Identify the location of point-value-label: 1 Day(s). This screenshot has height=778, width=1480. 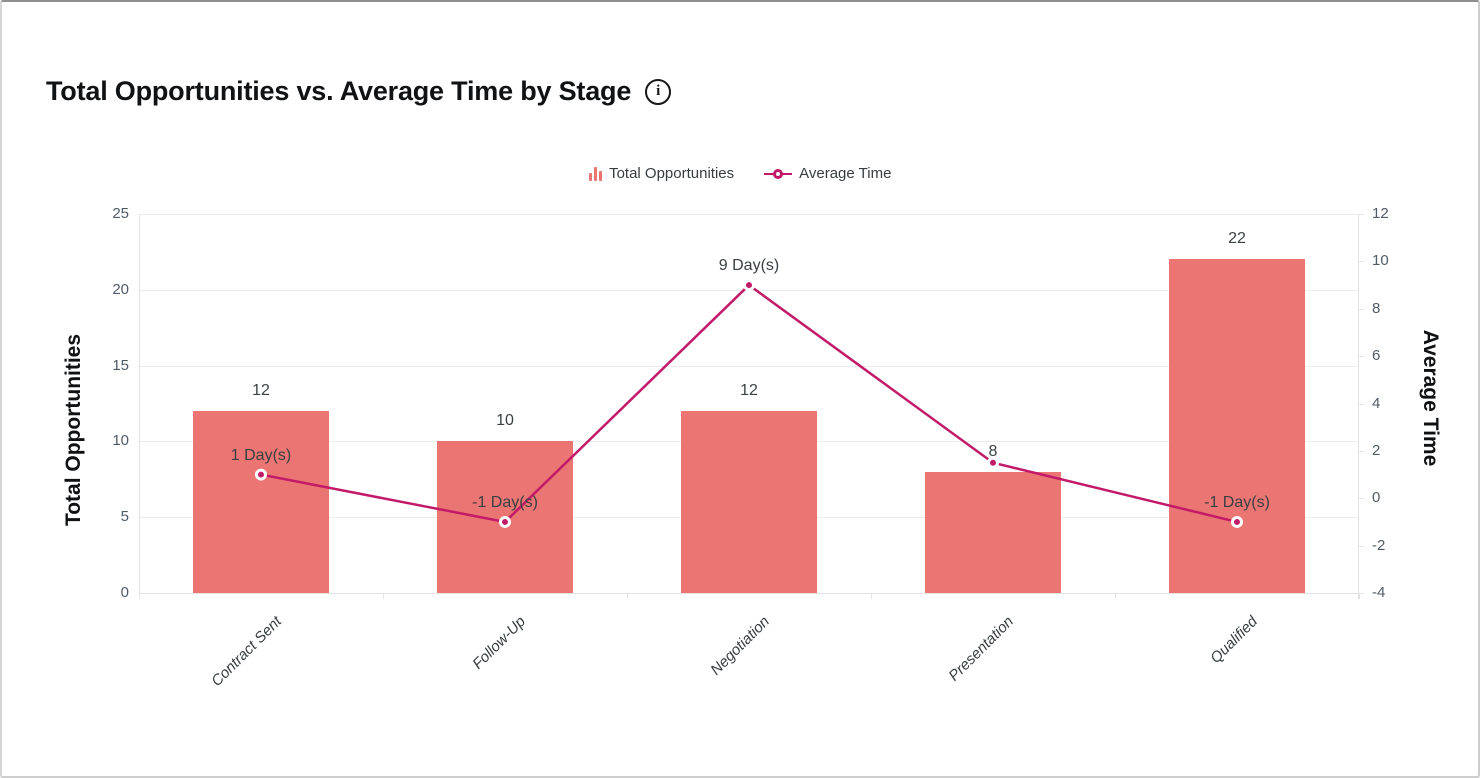
(261, 455).